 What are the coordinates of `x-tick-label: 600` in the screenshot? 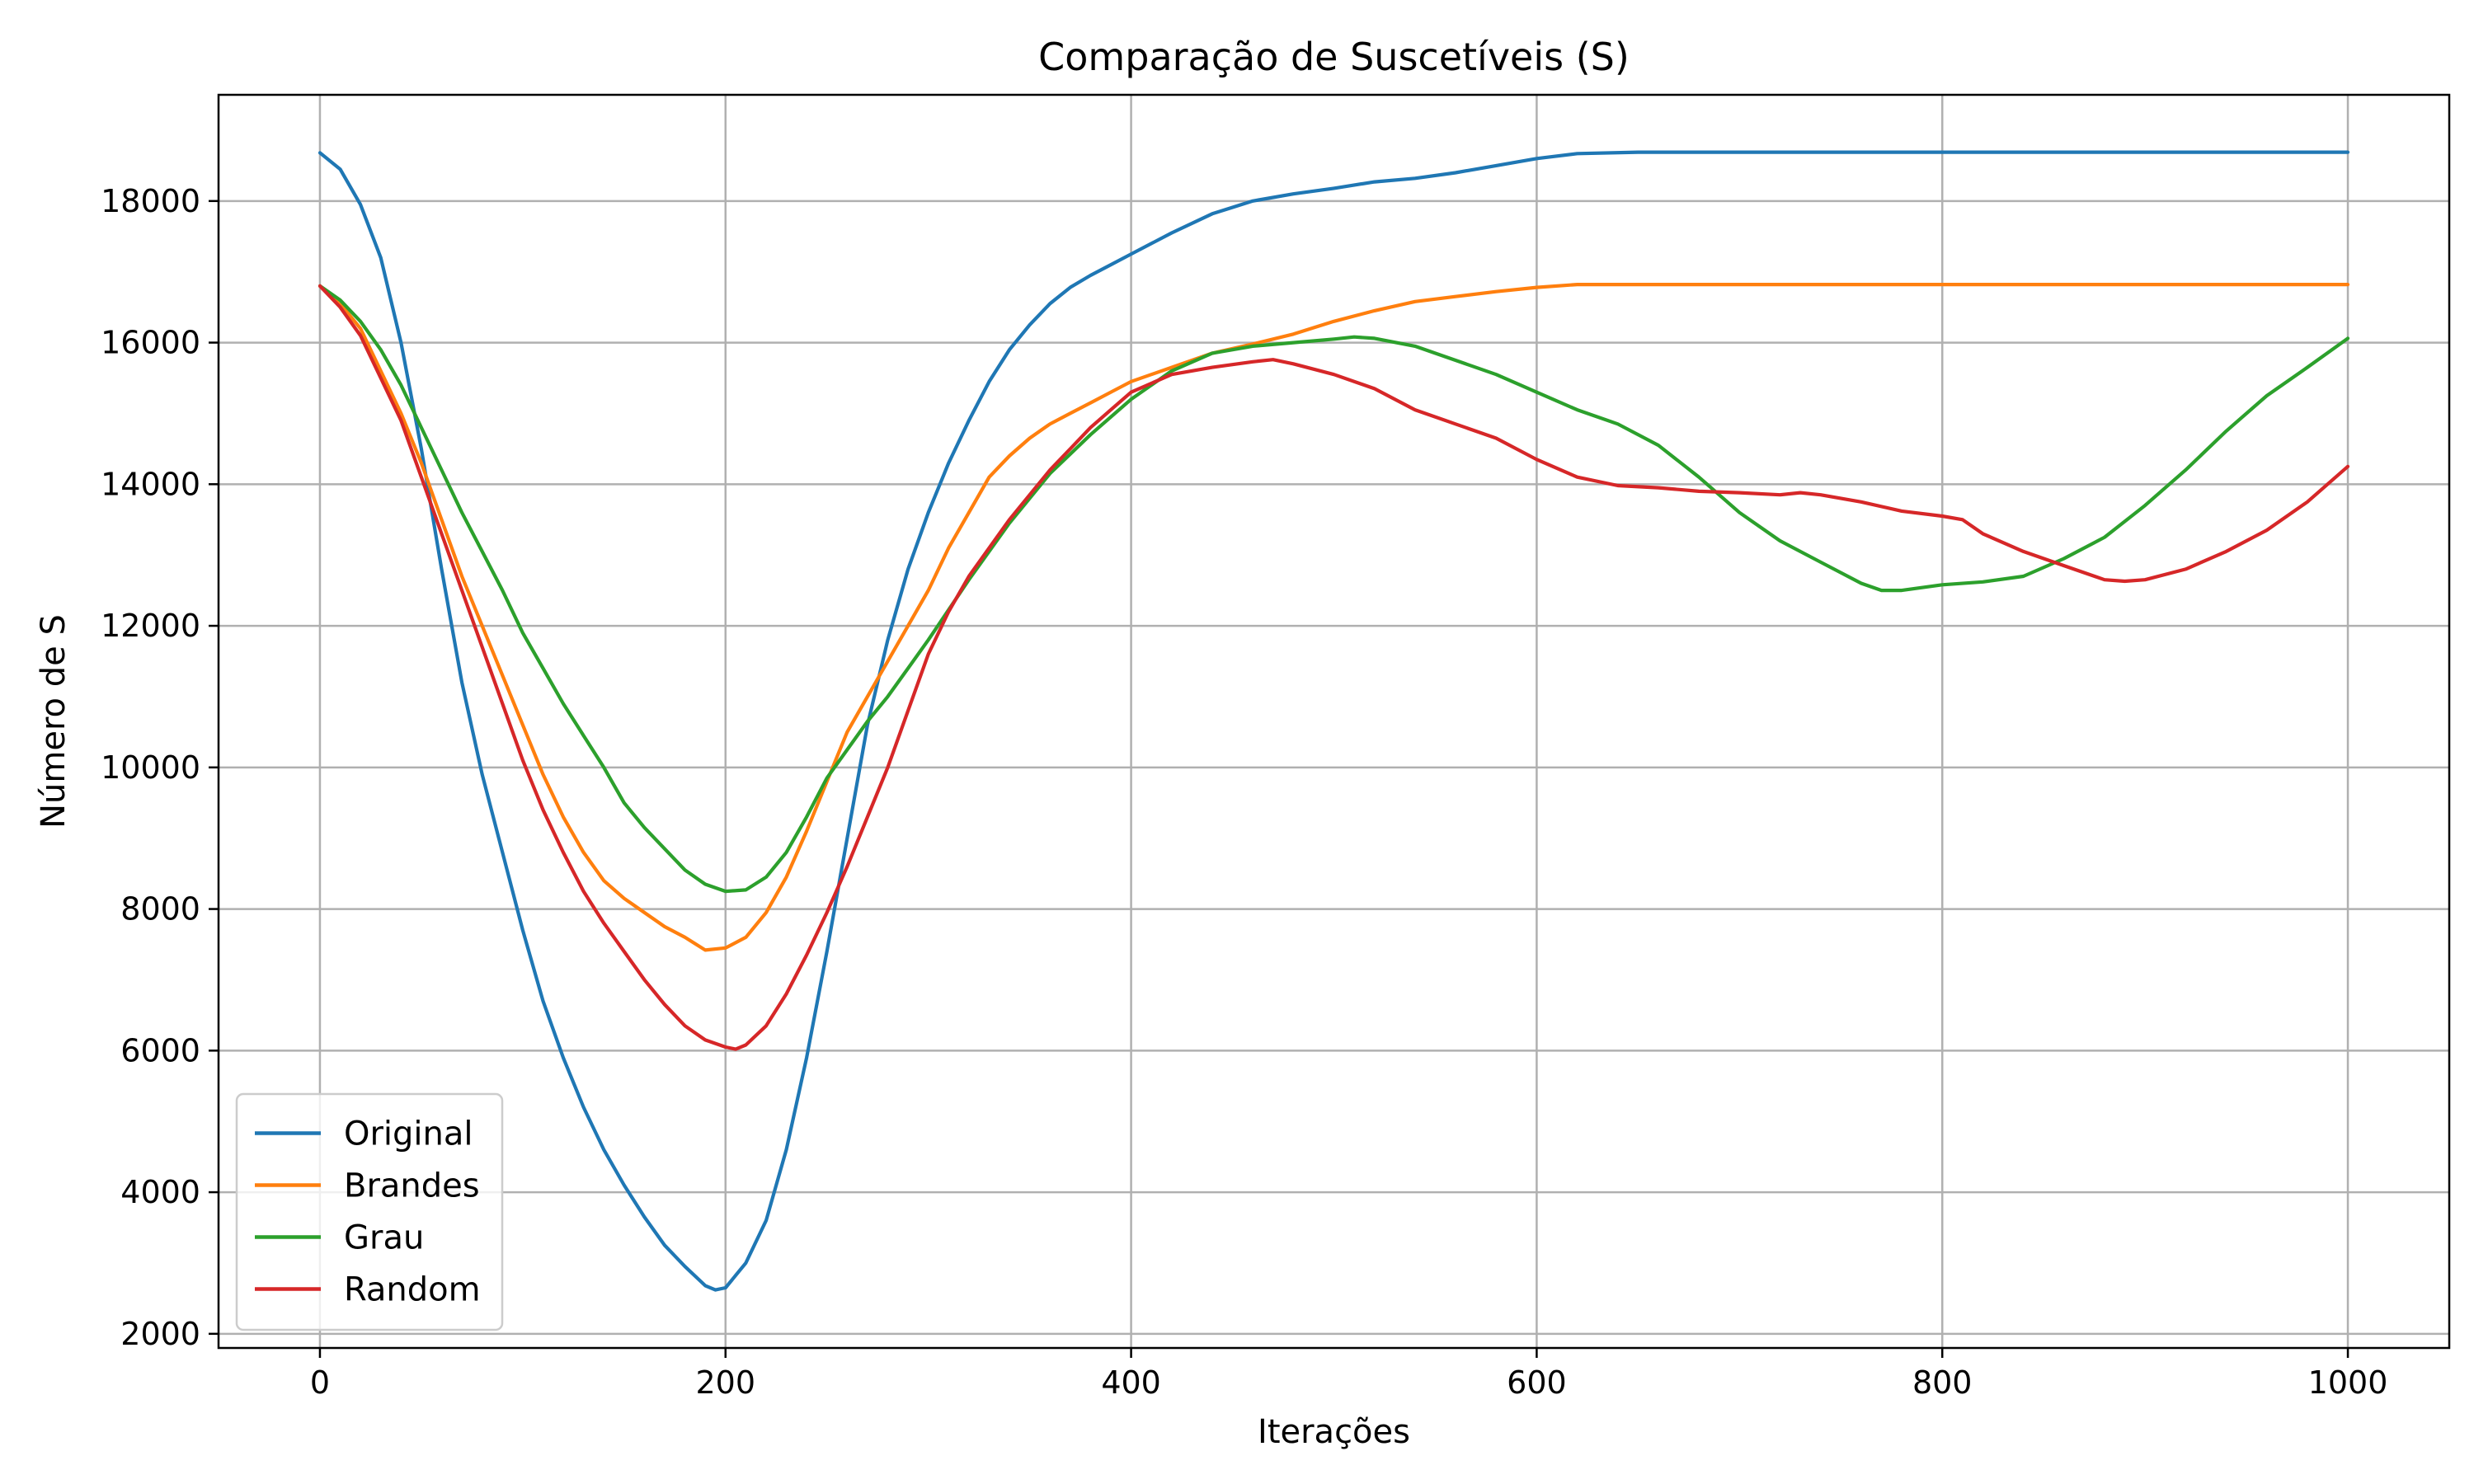 It's located at (1537, 1382).